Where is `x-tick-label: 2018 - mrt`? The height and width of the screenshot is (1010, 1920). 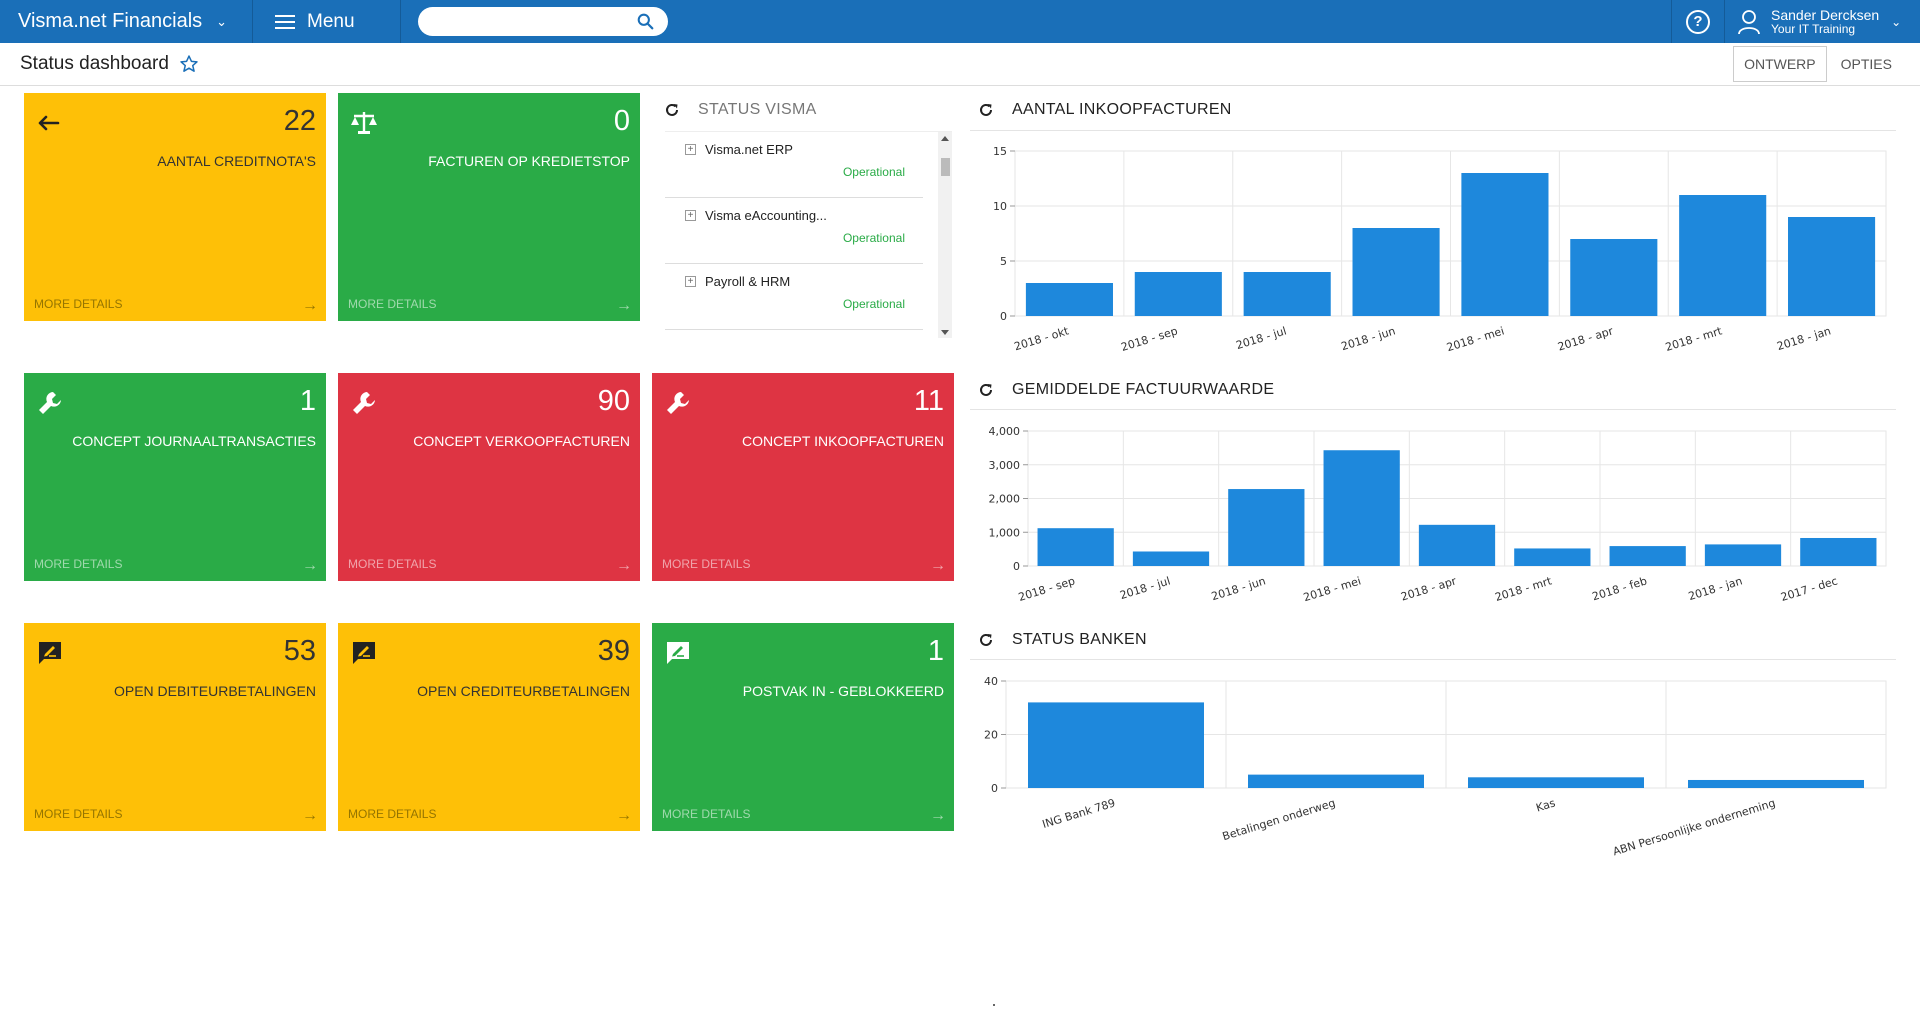 x-tick-label: 2018 - mrt is located at coordinates (1694, 339).